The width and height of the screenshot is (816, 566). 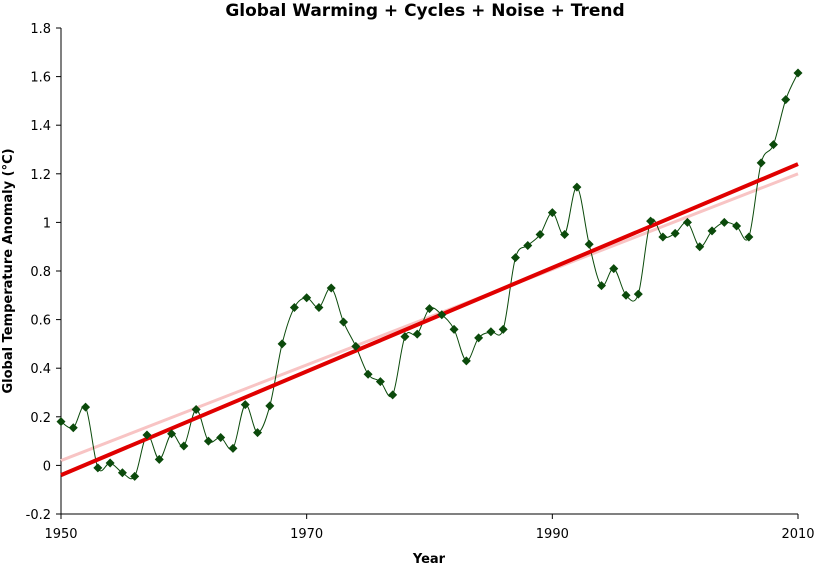 What do you see at coordinates (40, 126) in the screenshot?
I see `y-tick-label: 1.4` at bounding box center [40, 126].